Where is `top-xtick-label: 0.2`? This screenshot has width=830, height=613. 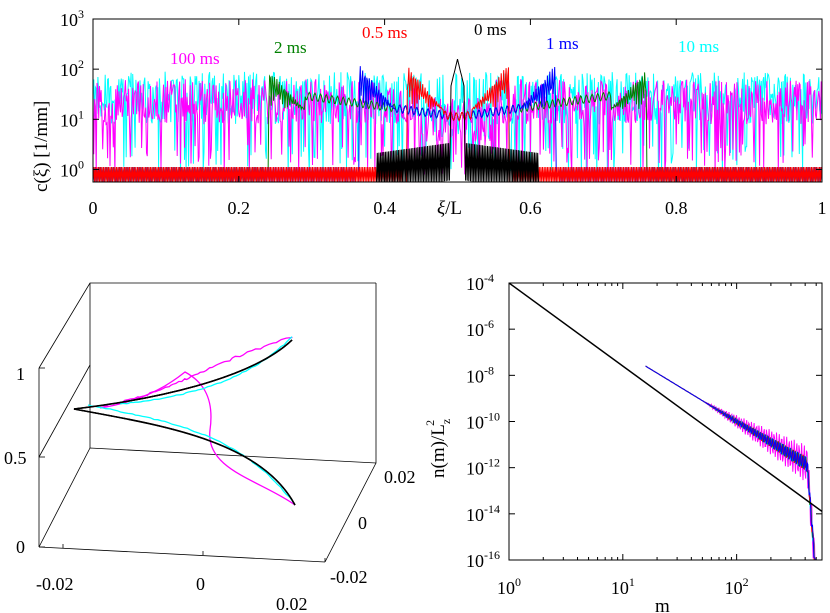 top-xtick-label: 0.2 is located at coordinates (239, 208).